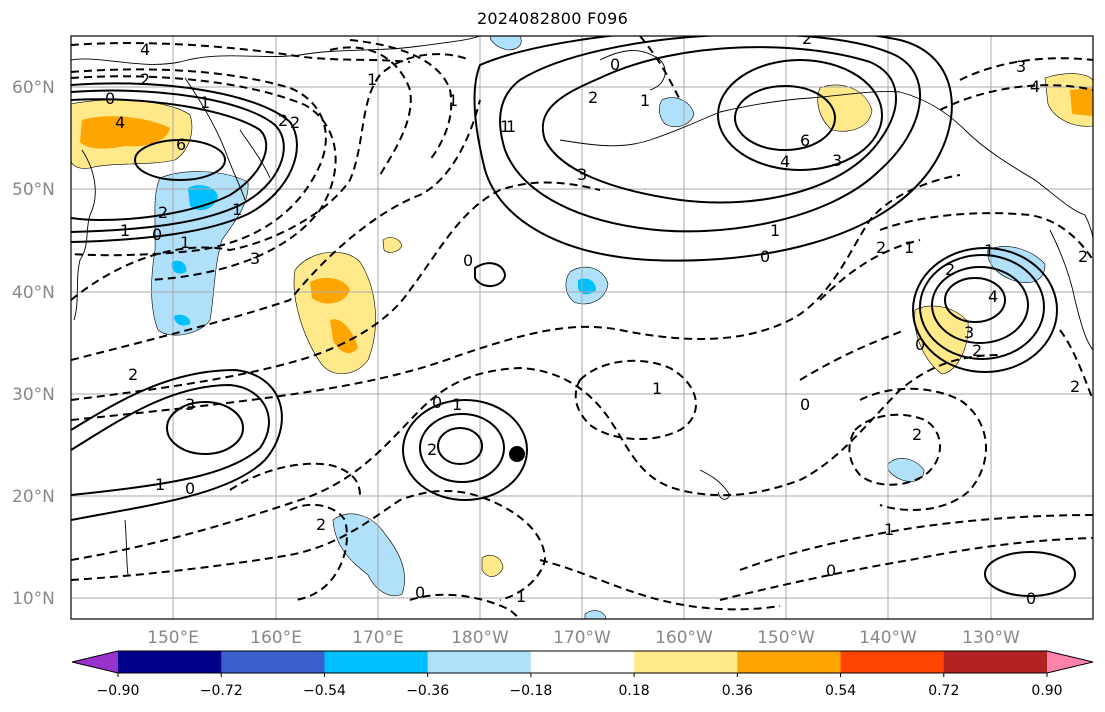  What do you see at coordinates (221, 691) in the screenshot?
I see `colorbar-tick-label: −0.72` at bounding box center [221, 691].